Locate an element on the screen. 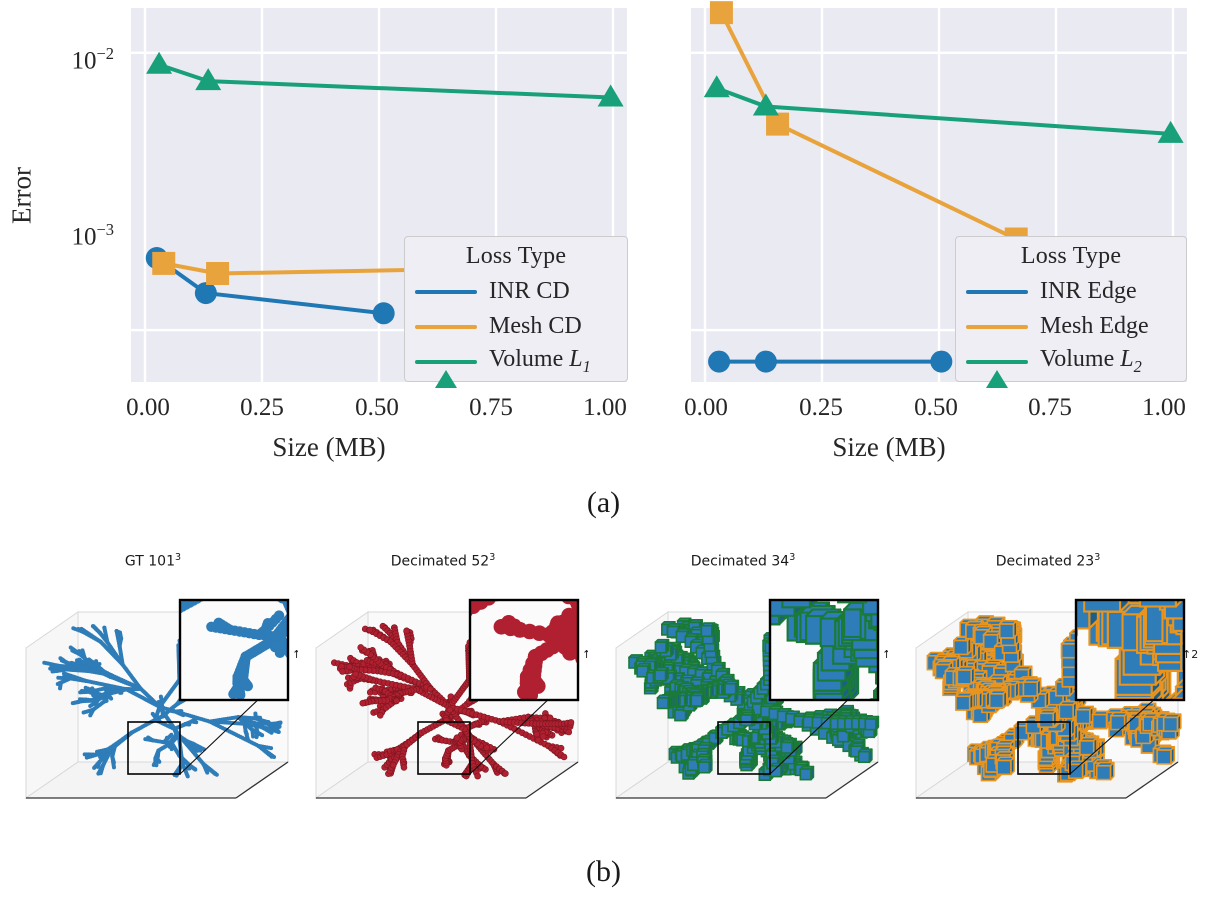 The image size is (1207, 900). legend-item-inr-edge: INR Edge is located at coordinates (1071, 291).